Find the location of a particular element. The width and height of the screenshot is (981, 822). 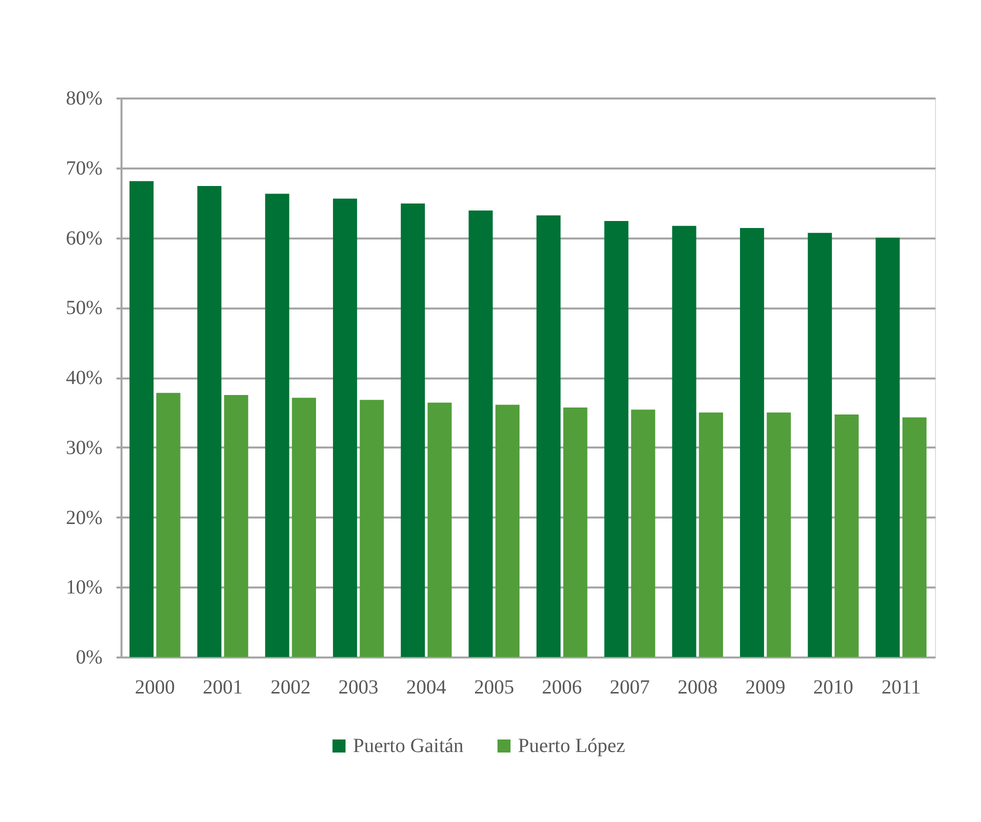

x-tick-label: 2010 is located at coordinates (833, 687).